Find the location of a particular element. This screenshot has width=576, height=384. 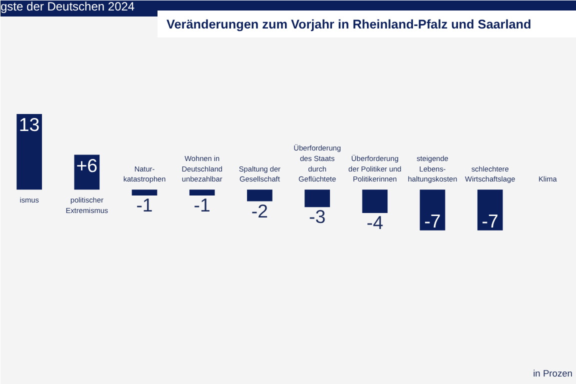

data-label: -4 is located at coordinates (375, 222).